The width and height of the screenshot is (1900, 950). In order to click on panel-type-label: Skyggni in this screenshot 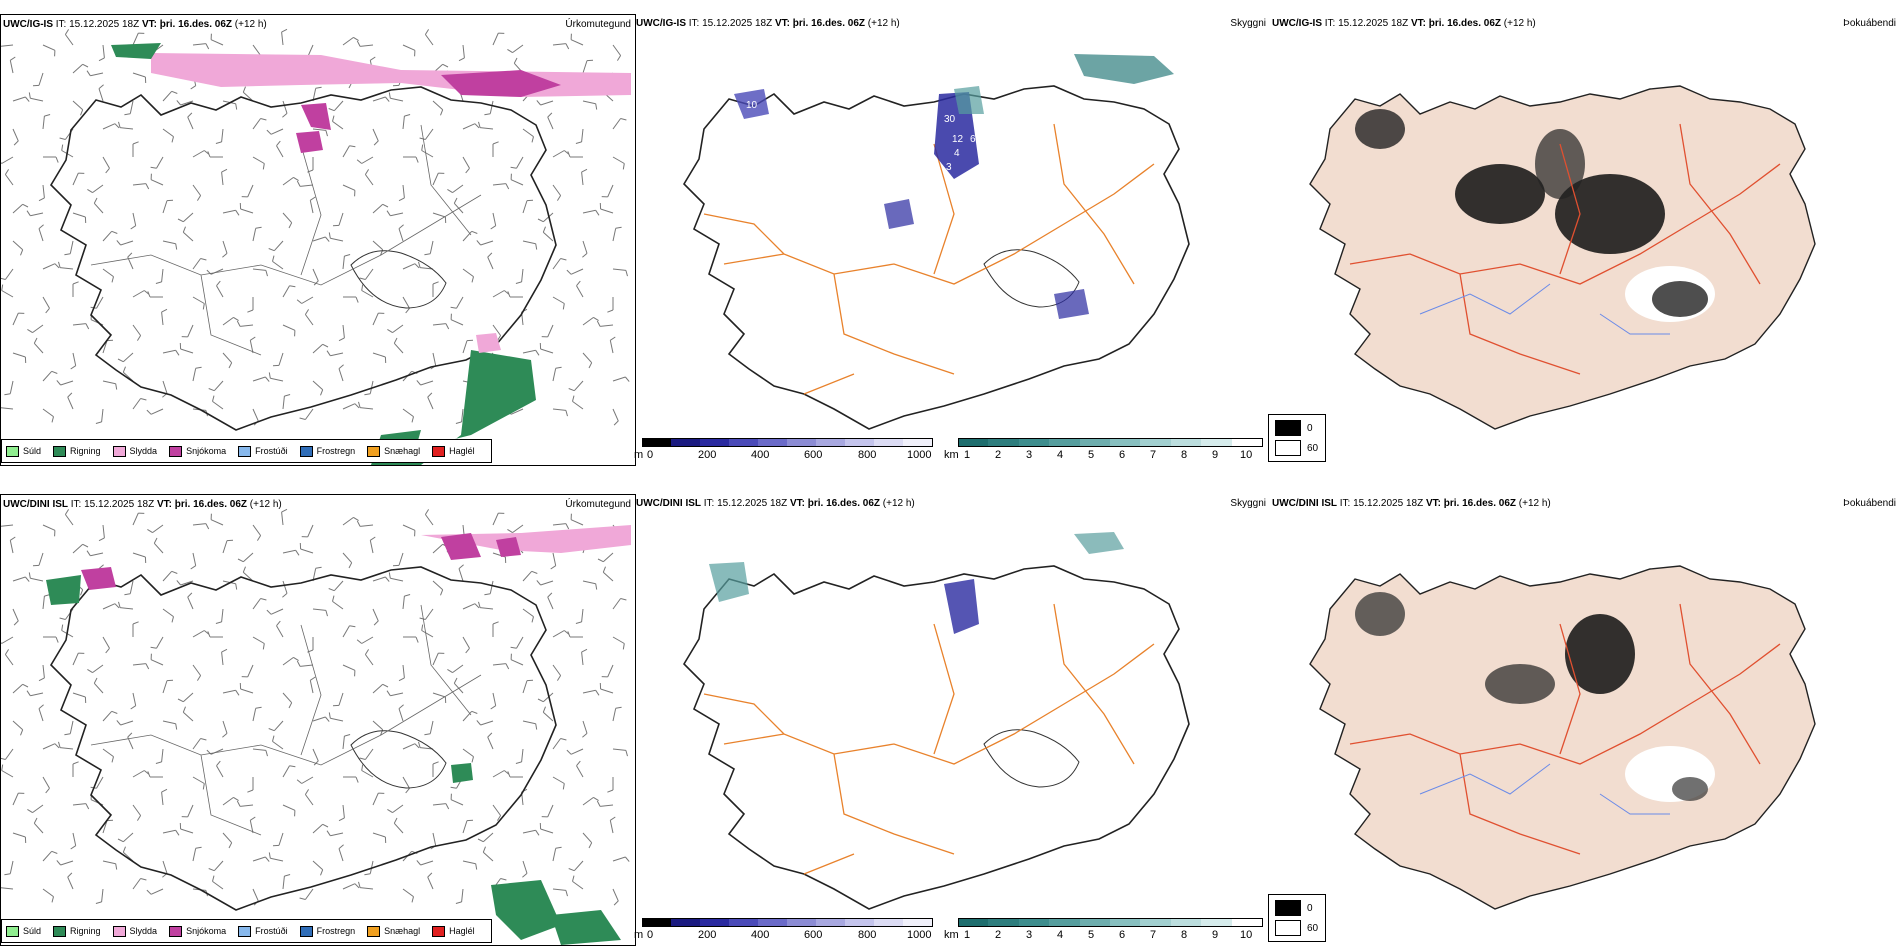, I will do `click(1248, 503)`.